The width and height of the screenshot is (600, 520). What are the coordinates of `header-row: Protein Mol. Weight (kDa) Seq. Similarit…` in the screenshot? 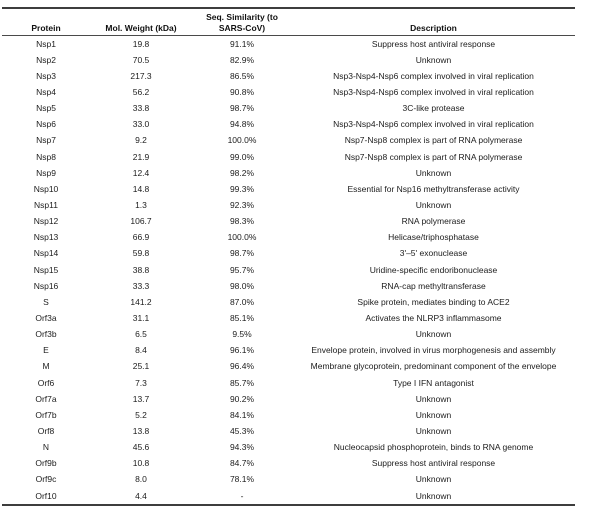 It's located at (288, 22).